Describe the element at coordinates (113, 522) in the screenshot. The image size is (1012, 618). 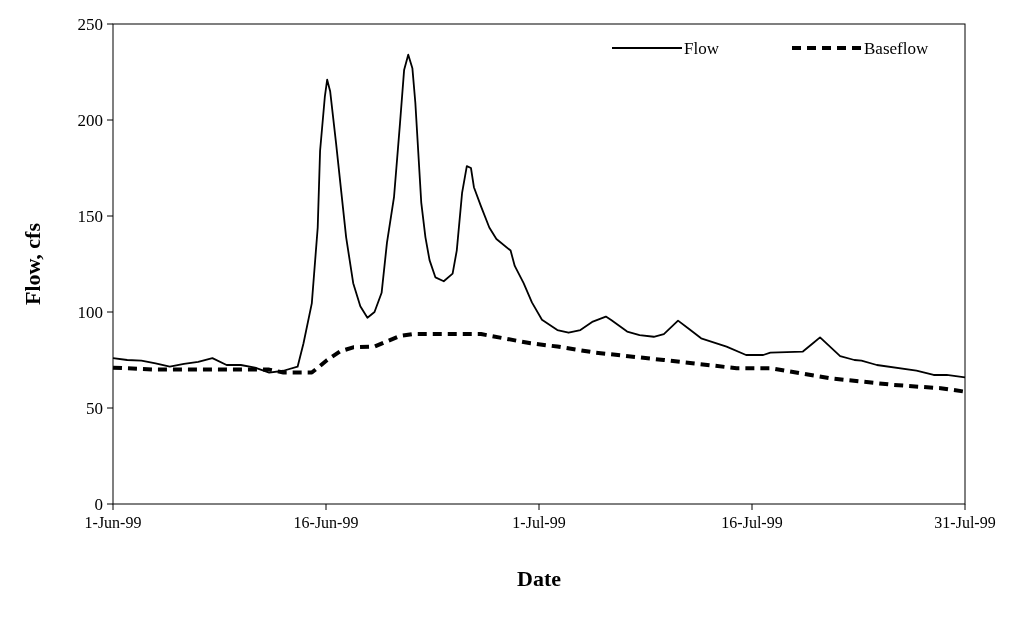
I see `x-tick-label: 1-Jun-99` at that location.